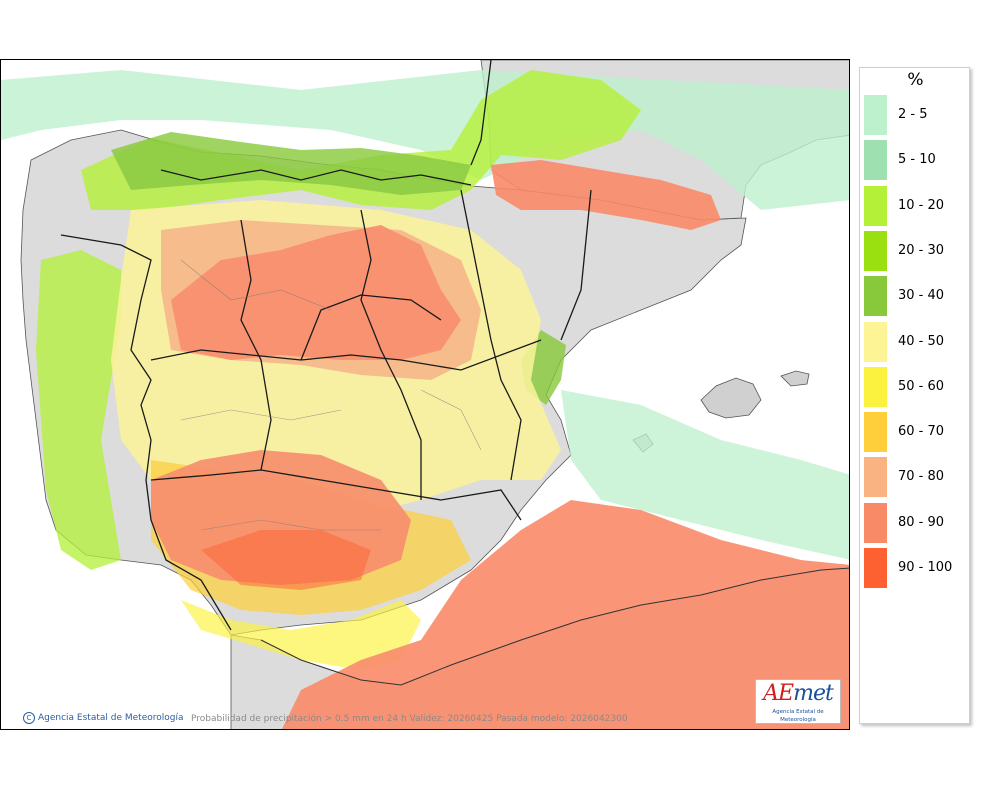  I want to click on legend-label: 60 - 70, so click(921, 432).